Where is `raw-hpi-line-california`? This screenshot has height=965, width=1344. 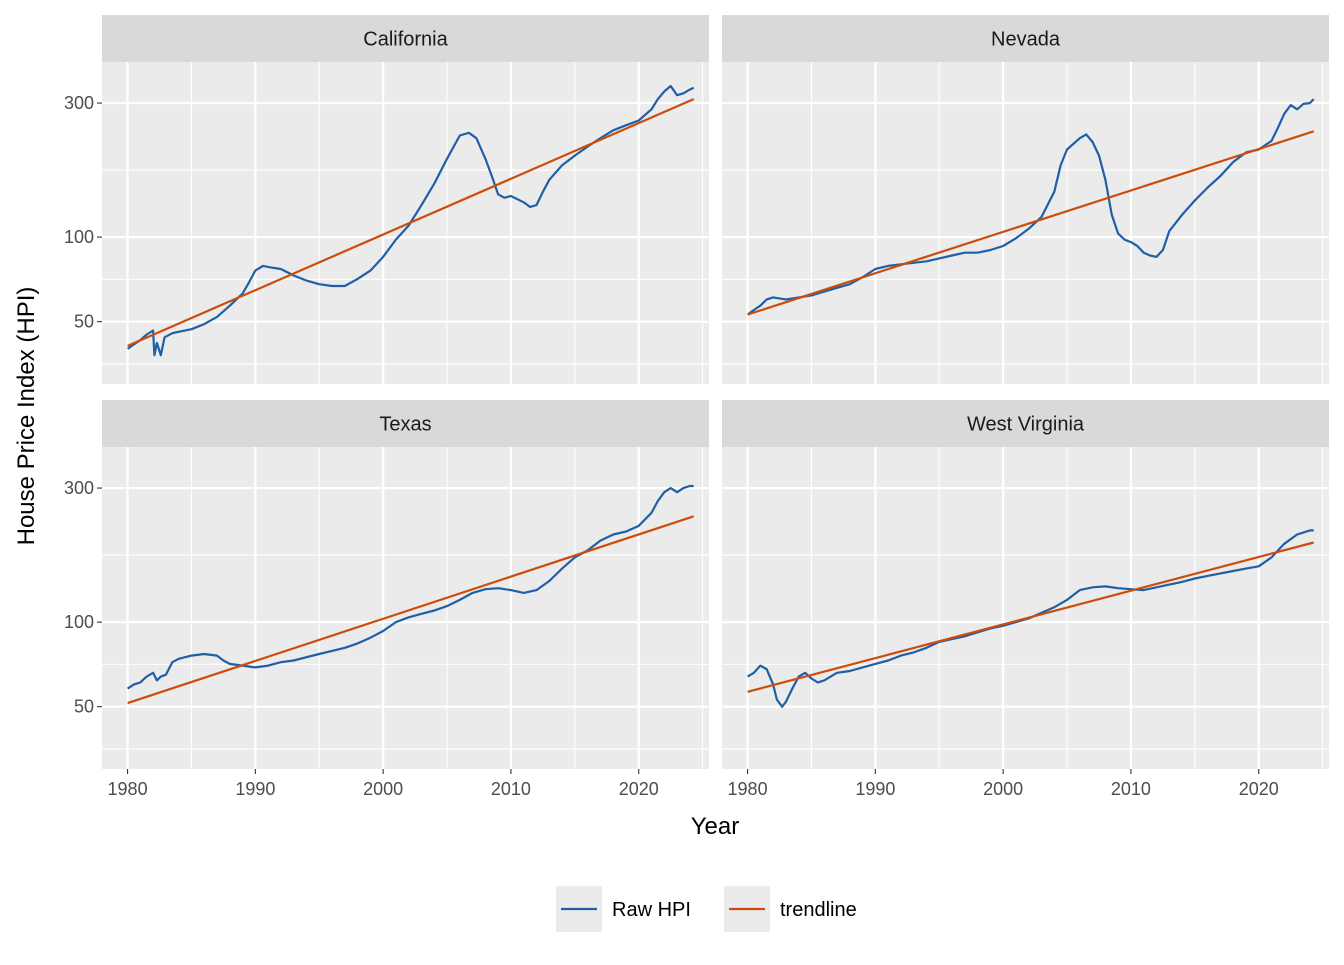
raw-hpi-line-california is located at coordinates (410, 220).